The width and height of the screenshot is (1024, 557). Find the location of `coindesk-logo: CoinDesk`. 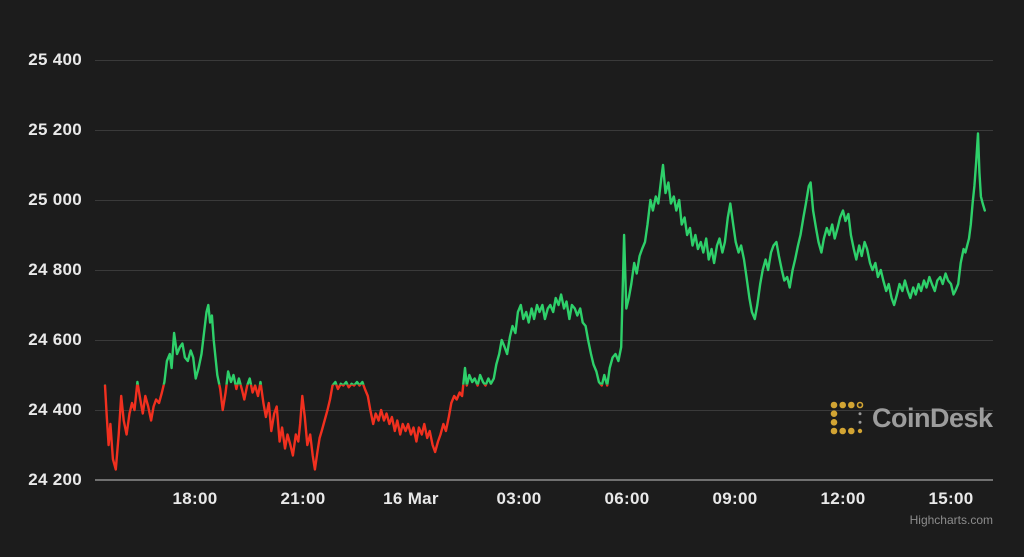

coindesk-logo: CoinDesk is located at coordinates (911, 418).